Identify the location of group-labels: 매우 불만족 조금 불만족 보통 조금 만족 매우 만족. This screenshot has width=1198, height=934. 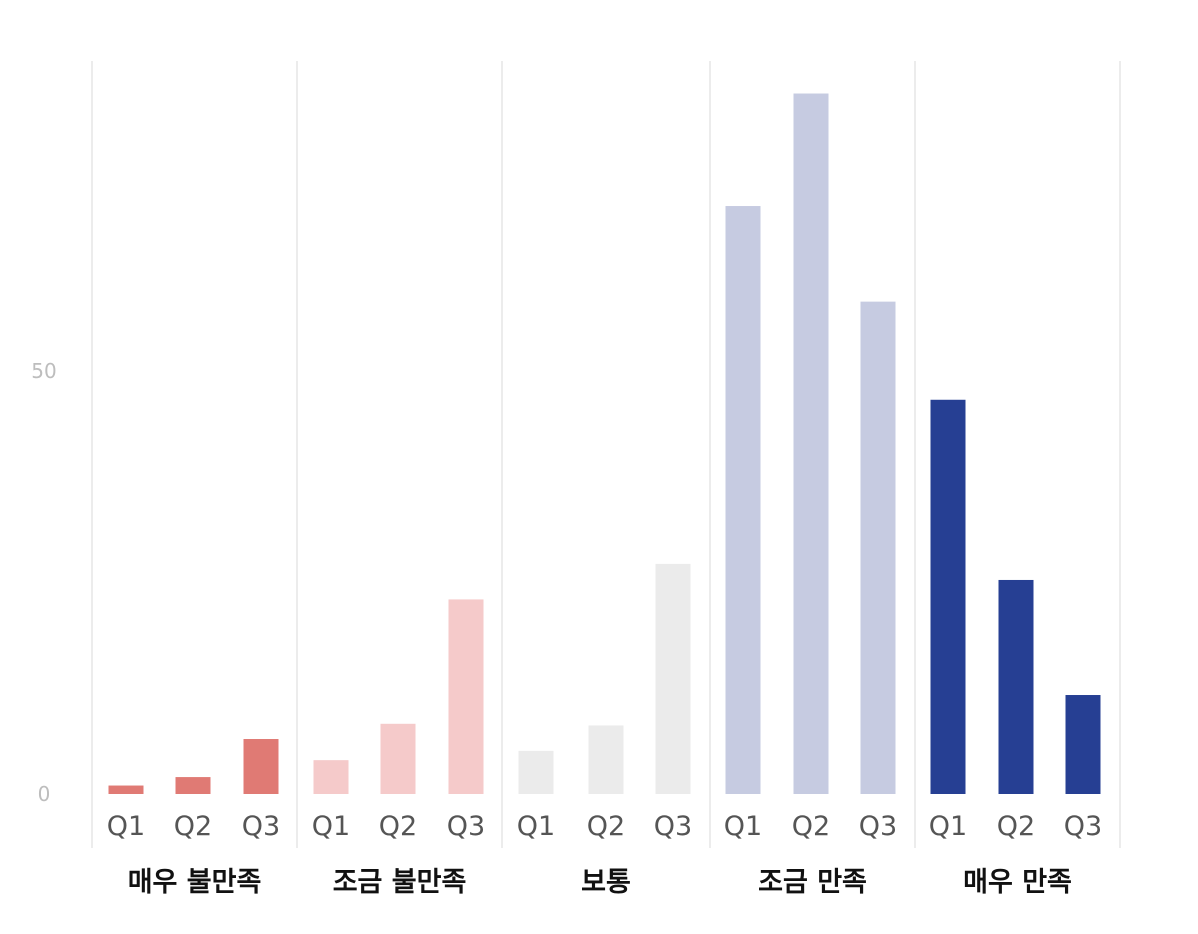
(600, 882).